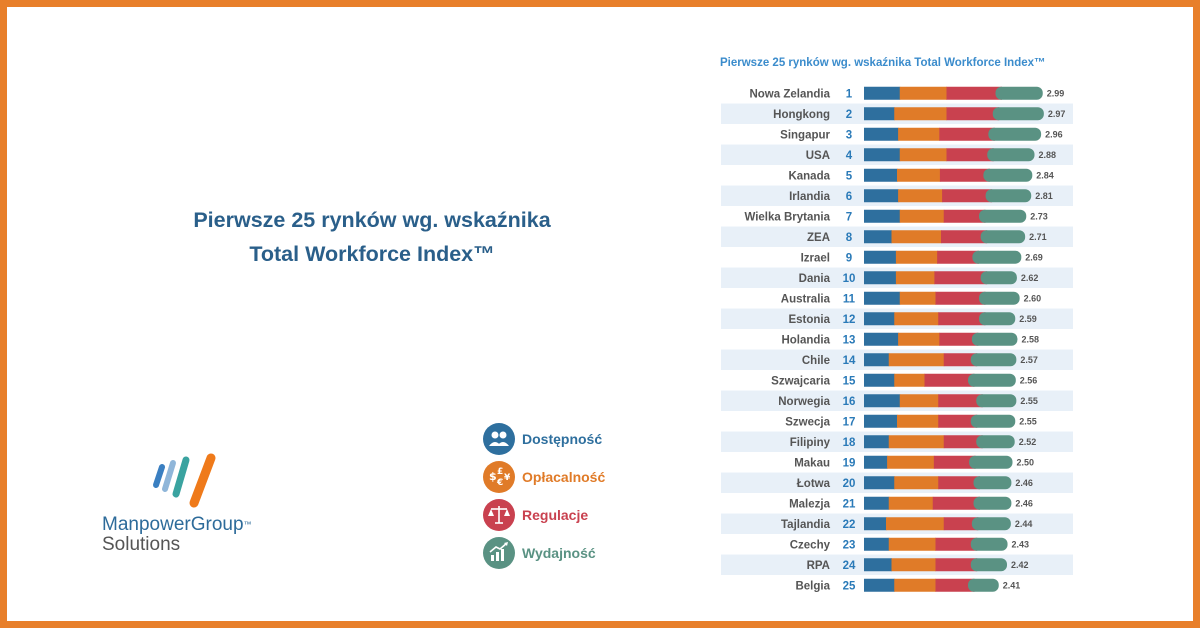 The width and height of the screenshot is (1200, 628). Describe the element at coordinates (173, 524) in the screenshot. I see `brand-title: ManpowerGroup` at that location.